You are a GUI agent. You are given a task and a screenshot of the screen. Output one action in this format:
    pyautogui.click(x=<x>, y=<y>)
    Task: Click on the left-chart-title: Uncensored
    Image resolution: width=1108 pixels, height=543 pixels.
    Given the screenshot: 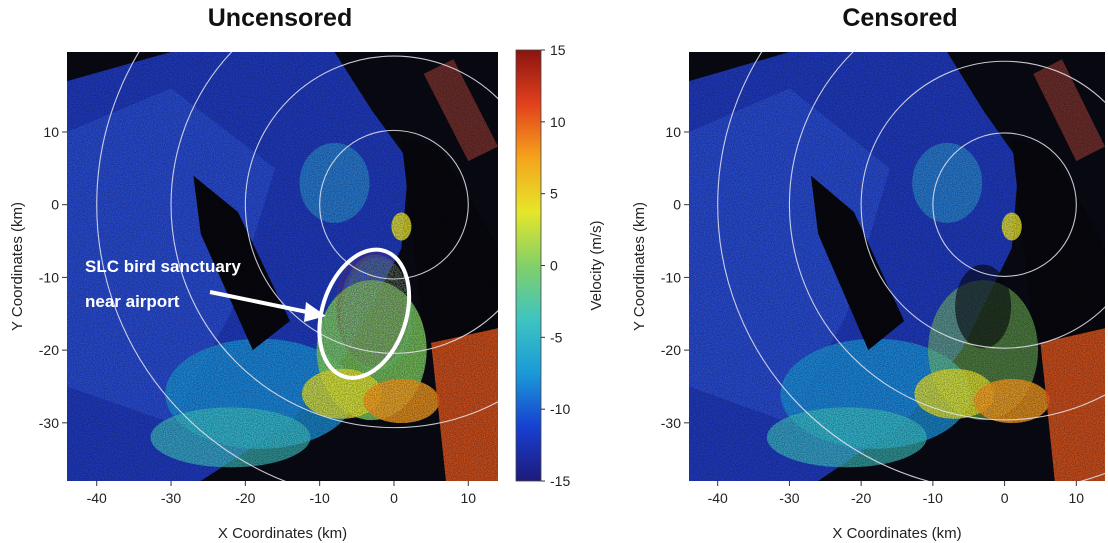 What is the action you would take?
    pyautogui.click(x=280, y=18)
    